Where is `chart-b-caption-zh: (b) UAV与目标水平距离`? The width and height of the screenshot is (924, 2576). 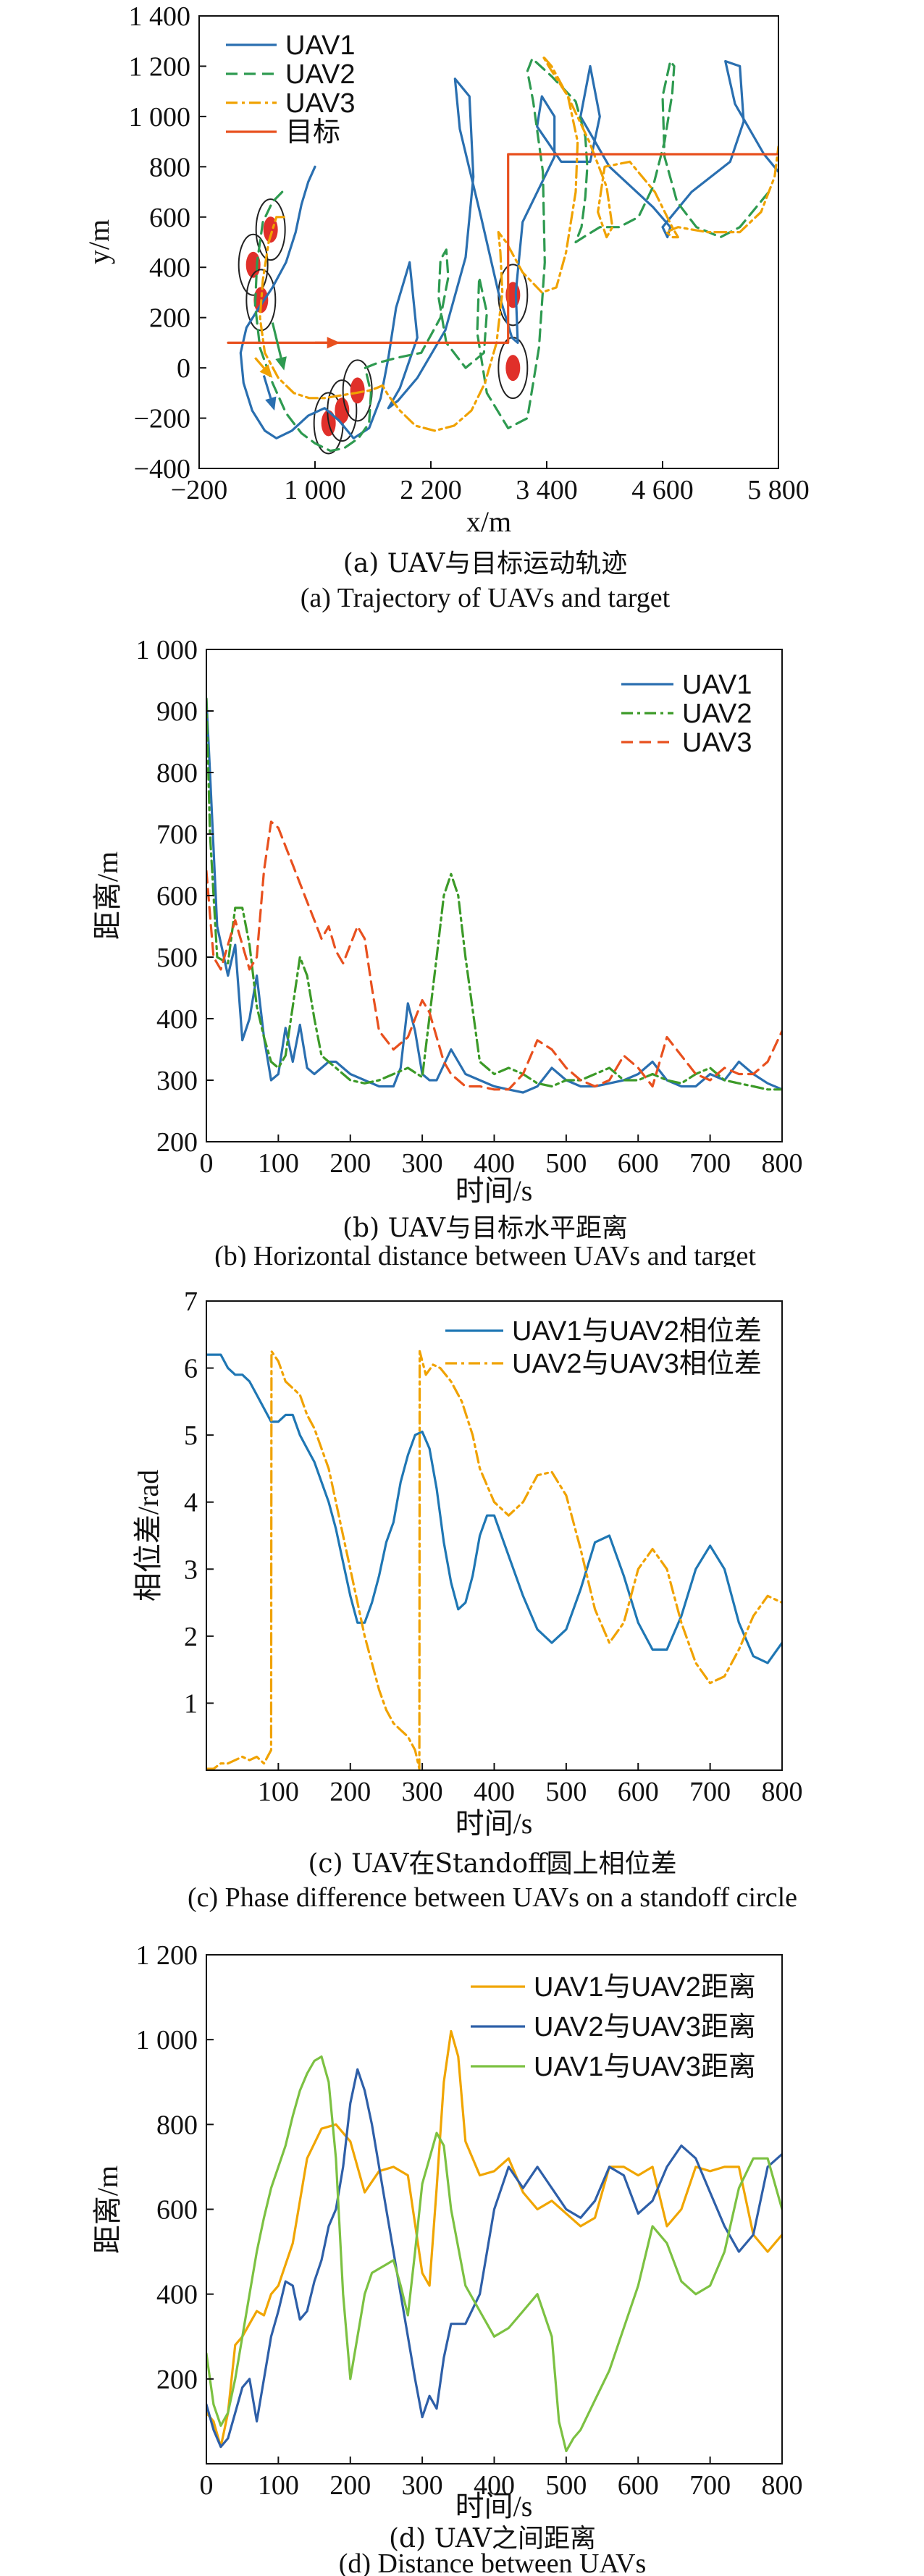
chart-b-caption-zh: (b) UAV与目标水平距离 is located at coordinates (485, 1228).